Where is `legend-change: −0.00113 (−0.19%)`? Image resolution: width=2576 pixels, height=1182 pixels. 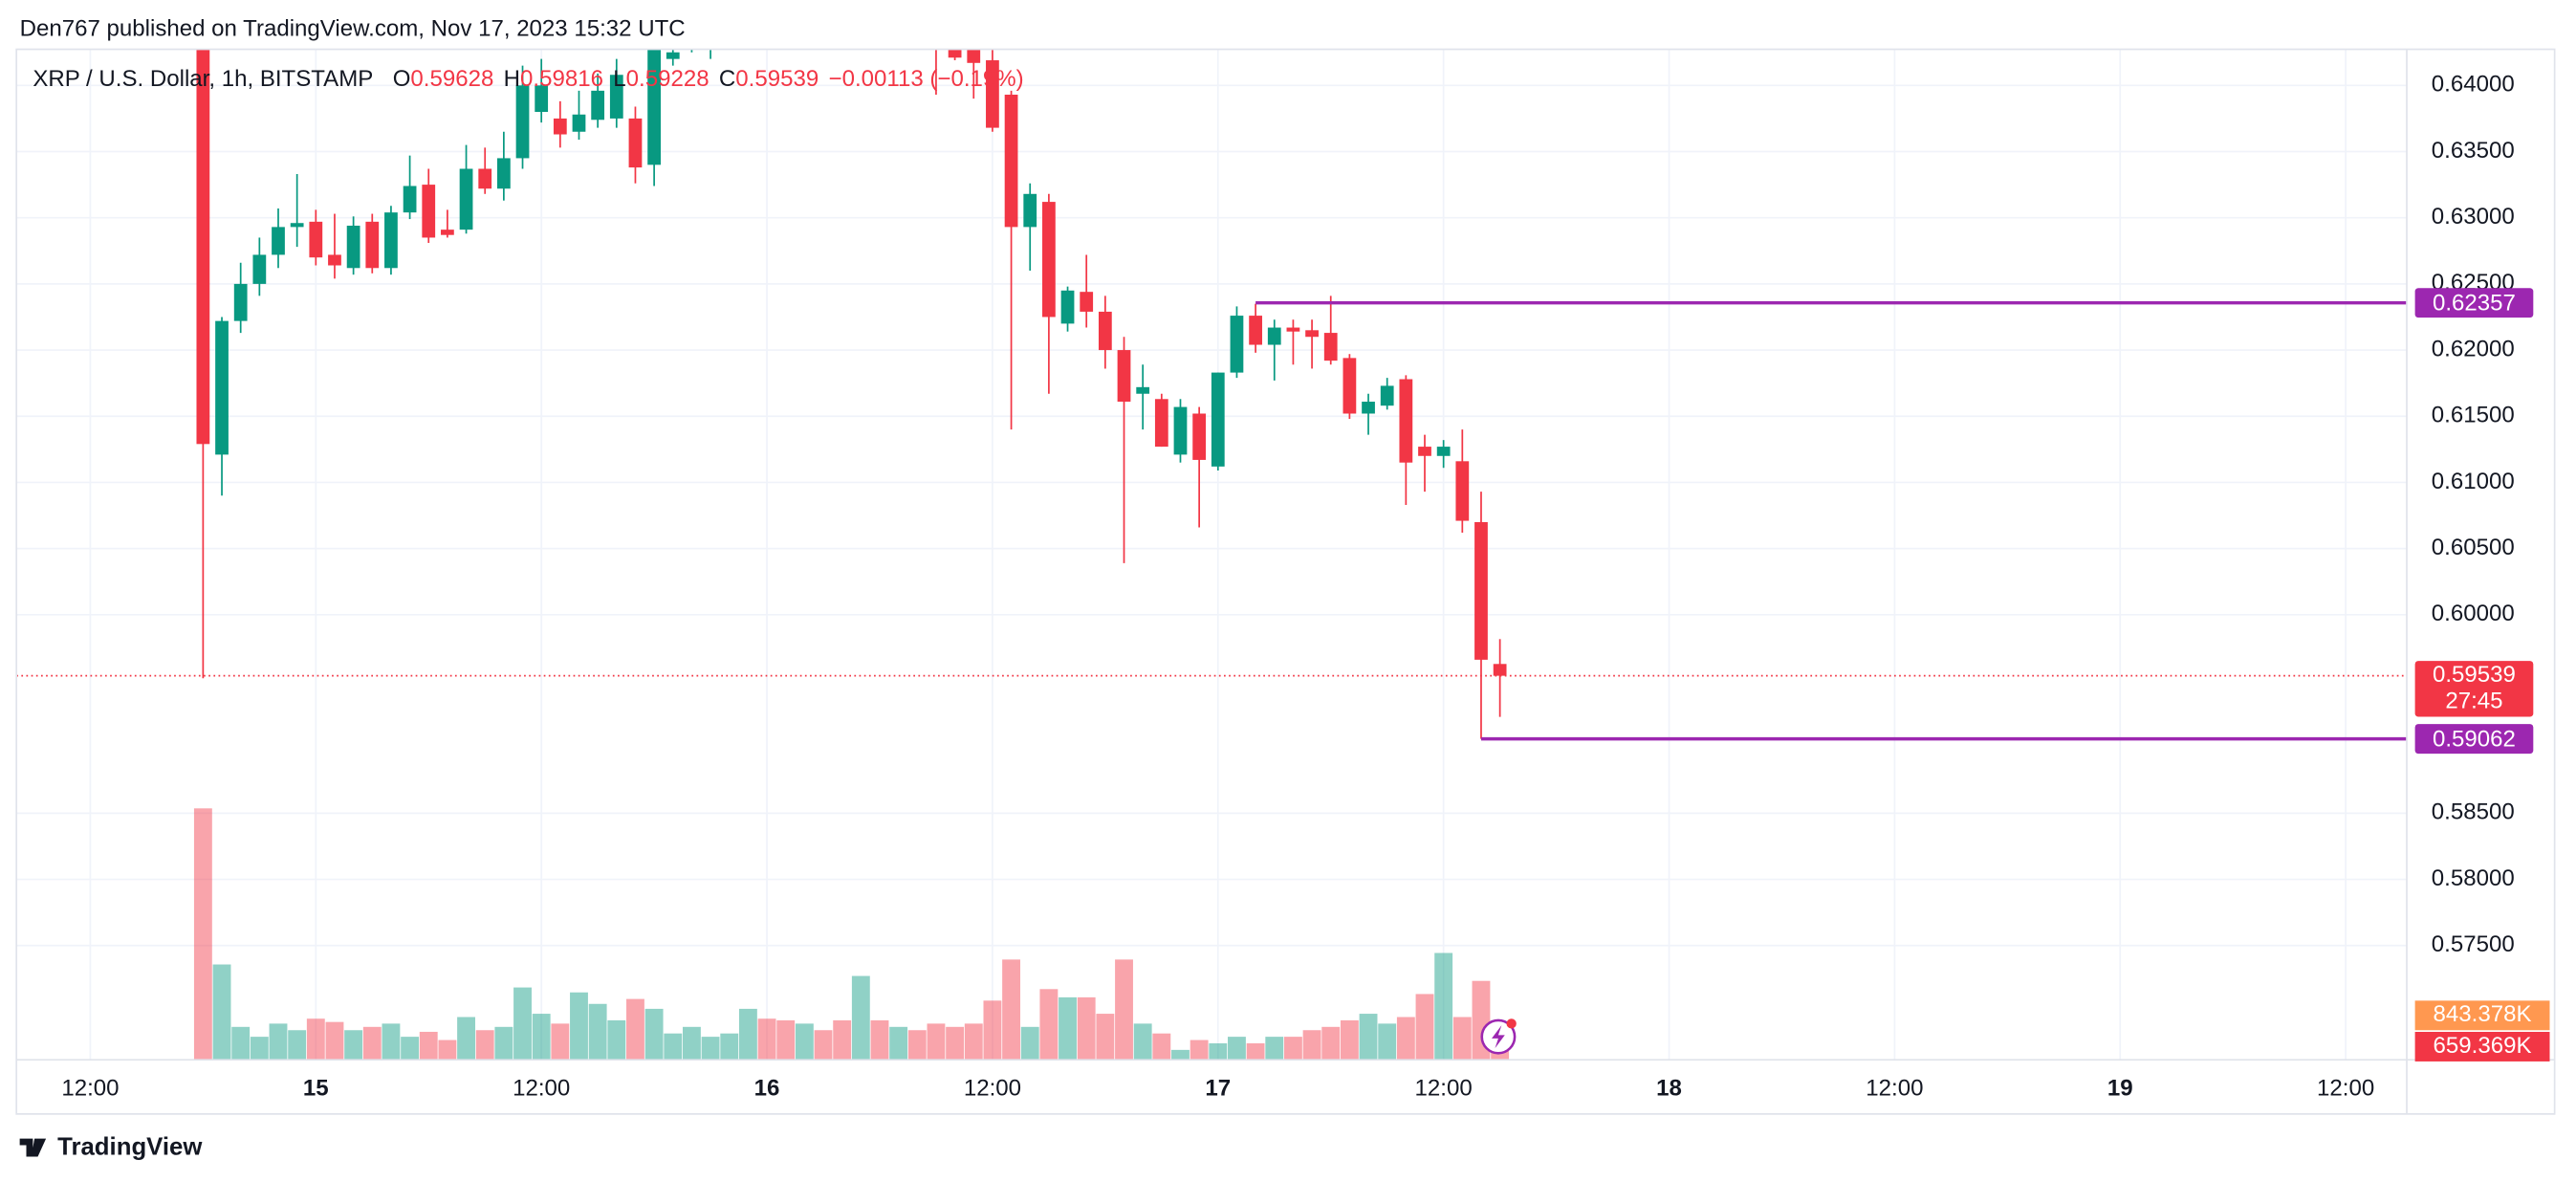
legend-change: −0.00113 (−0.19%) is located at coordinates (926, 80).